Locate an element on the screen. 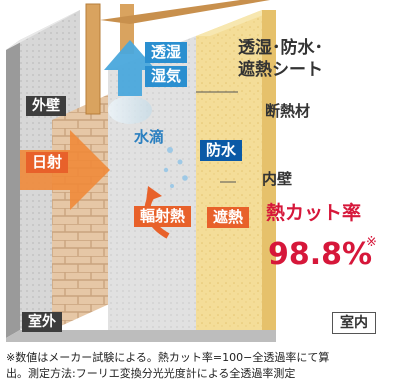  indoor-label: 室内 is located at coordinates (354, 323).